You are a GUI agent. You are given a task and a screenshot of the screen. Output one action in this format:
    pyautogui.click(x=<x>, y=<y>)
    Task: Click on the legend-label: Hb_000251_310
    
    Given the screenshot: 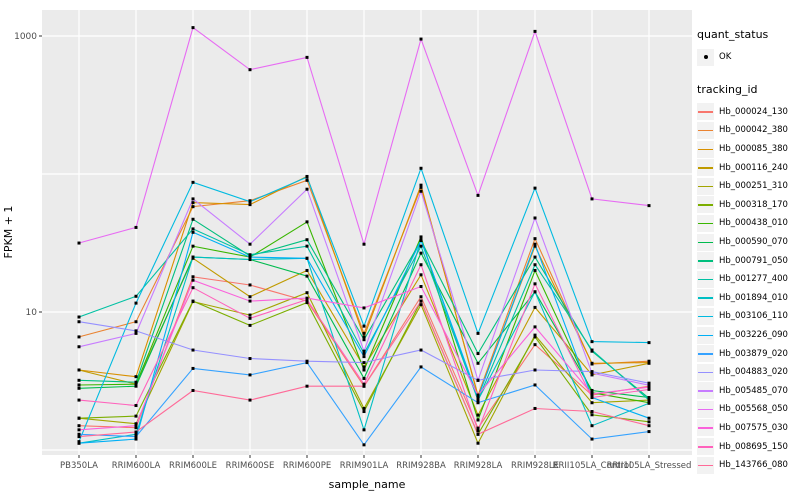 What is the action you would take?
    pyautogui.click(x=753, y=186)
    